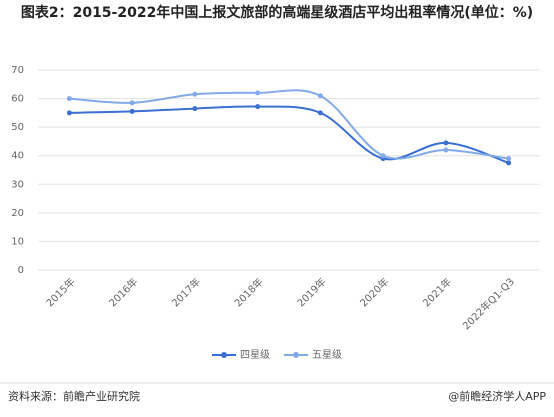  I want to click on x-tick-label: 2017年, so click(186, 292).